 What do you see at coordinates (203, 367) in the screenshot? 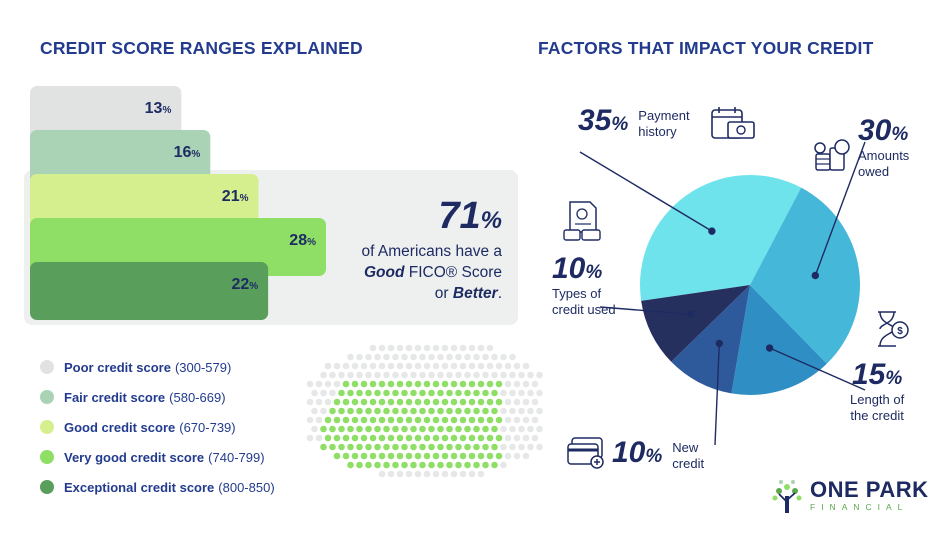
I see `legend-range: (300-579)` at bounding box center [203, 367].